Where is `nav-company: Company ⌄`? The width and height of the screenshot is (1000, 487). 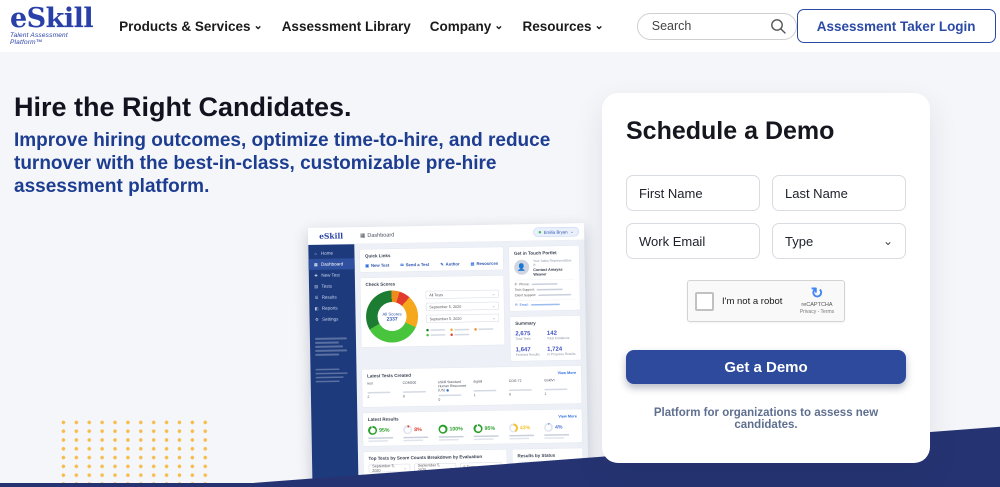
nav-company: Company ⌄ is located at coordinates (467, 26).